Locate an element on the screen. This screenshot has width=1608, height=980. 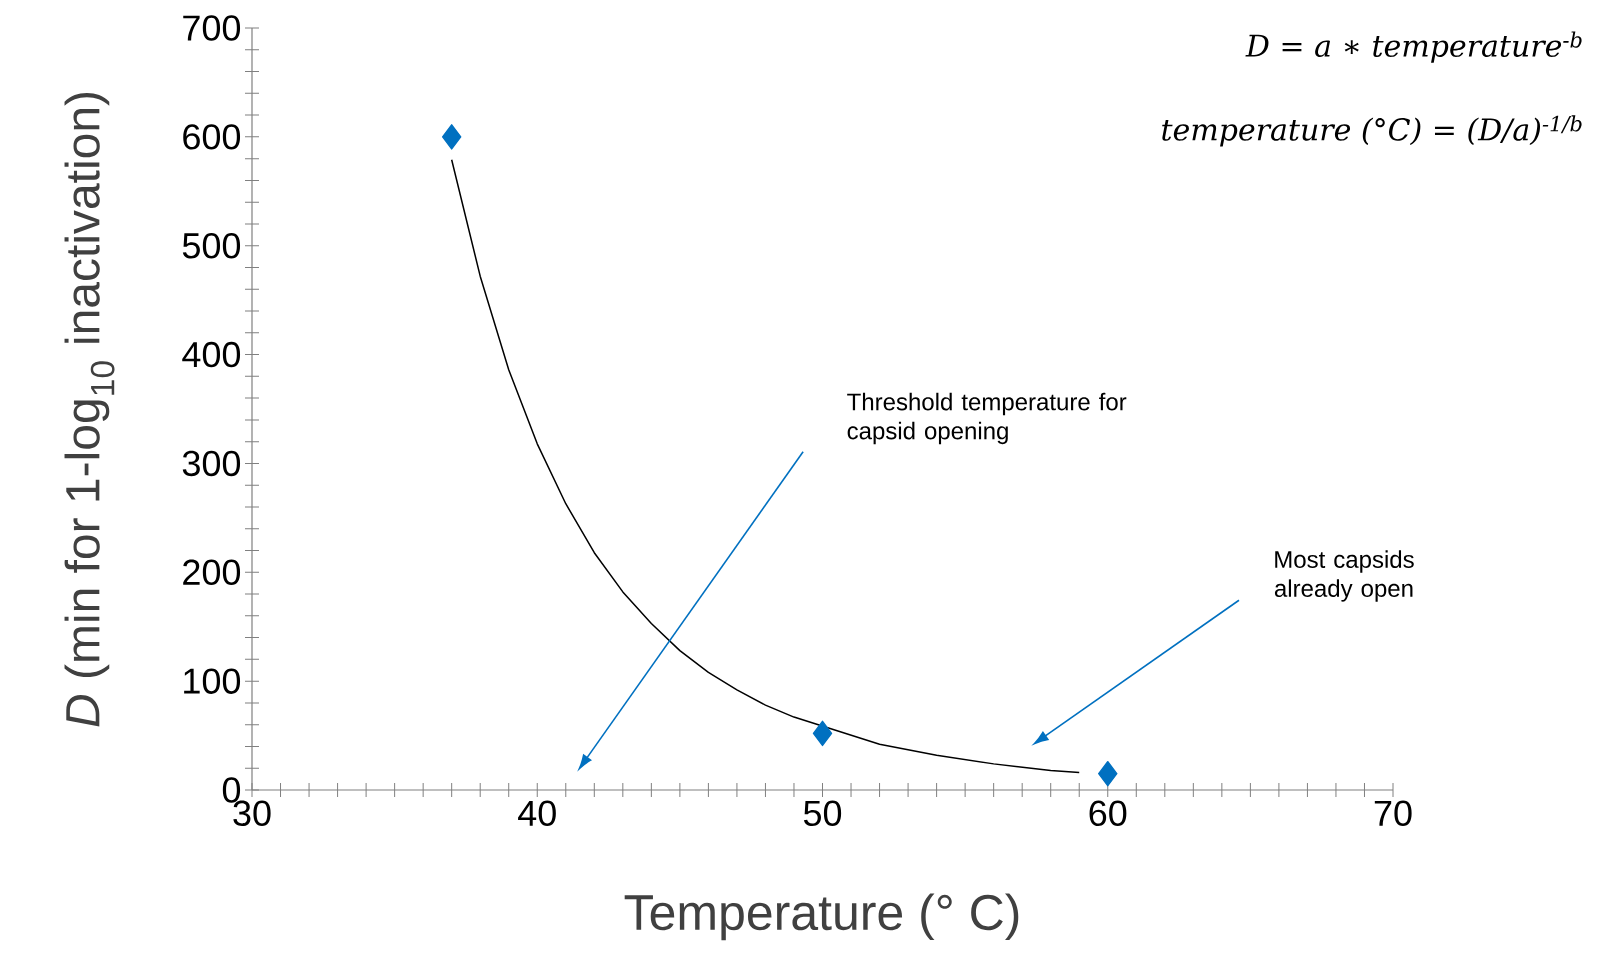
y-tick-label: 100 is located at coordinates (212, 681).